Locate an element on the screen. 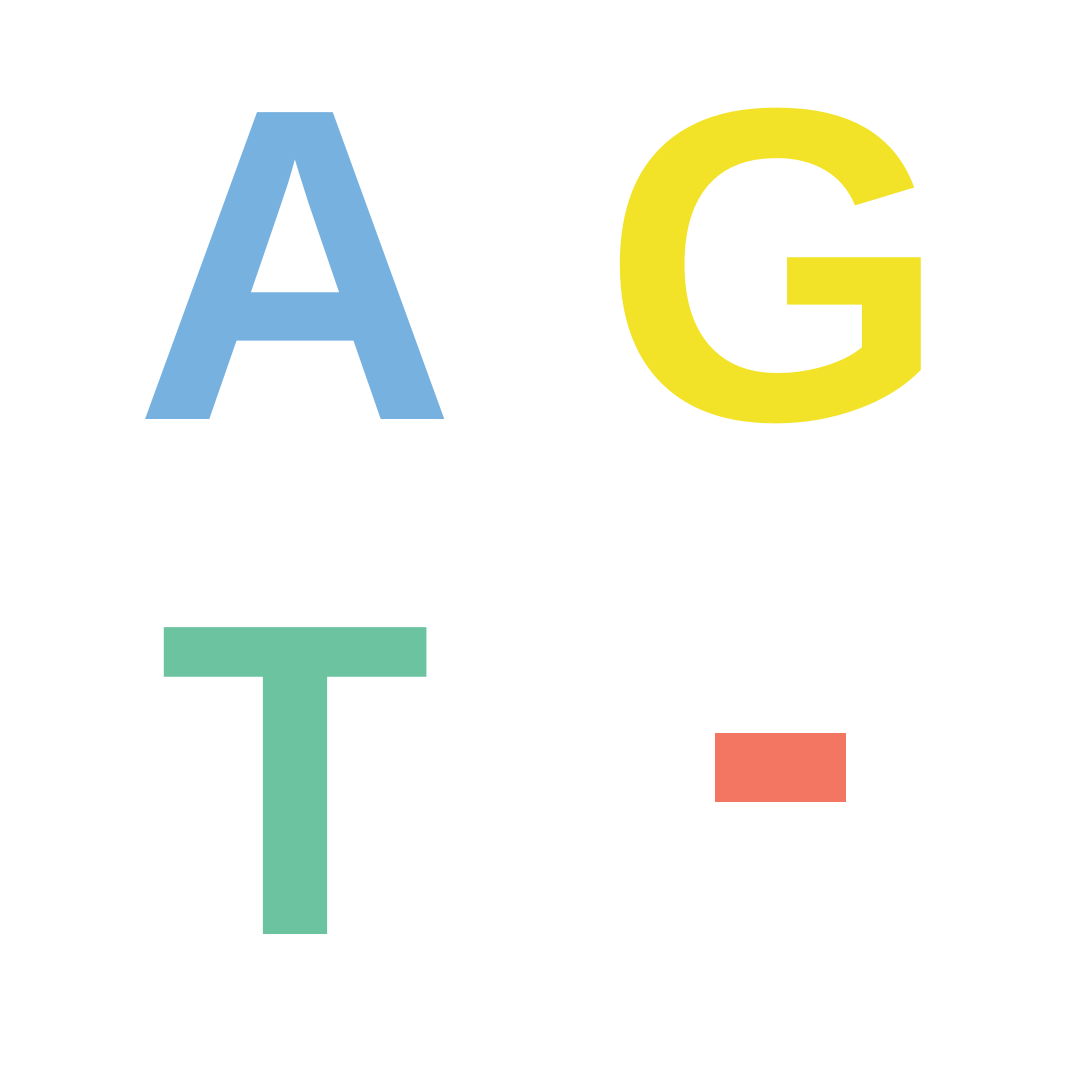  letter-t: T is located at coordinates (295, 779).